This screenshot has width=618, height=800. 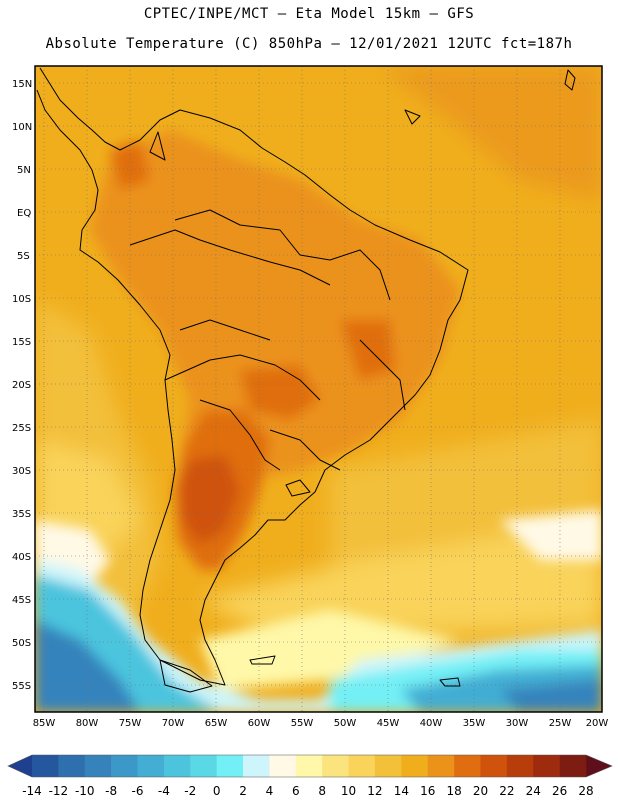 I want to click on colorbar-tick-label: 0, so click(x=217, y=791).